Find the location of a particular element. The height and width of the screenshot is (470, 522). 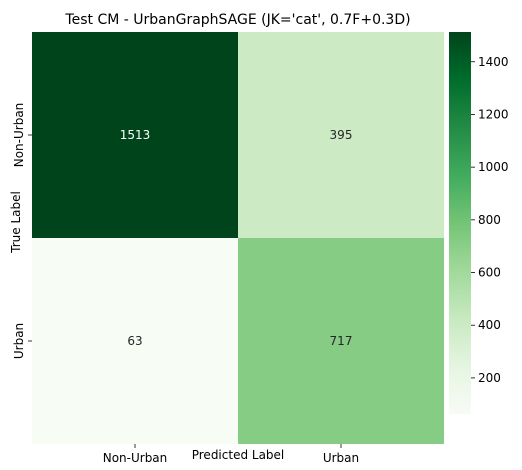

cell-value-label: 1513 is located at coordinates (135, 135).